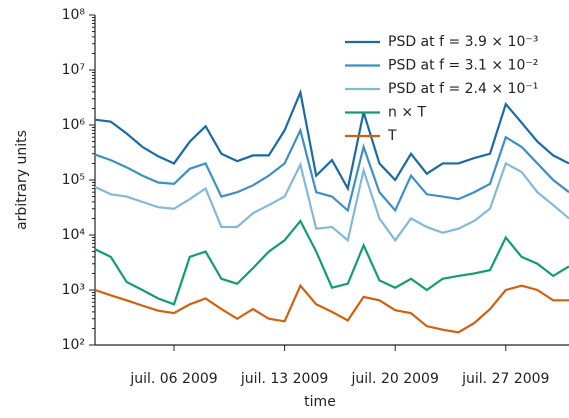  I want to click on y-tick-label: 10⁸, so click(74, 15).